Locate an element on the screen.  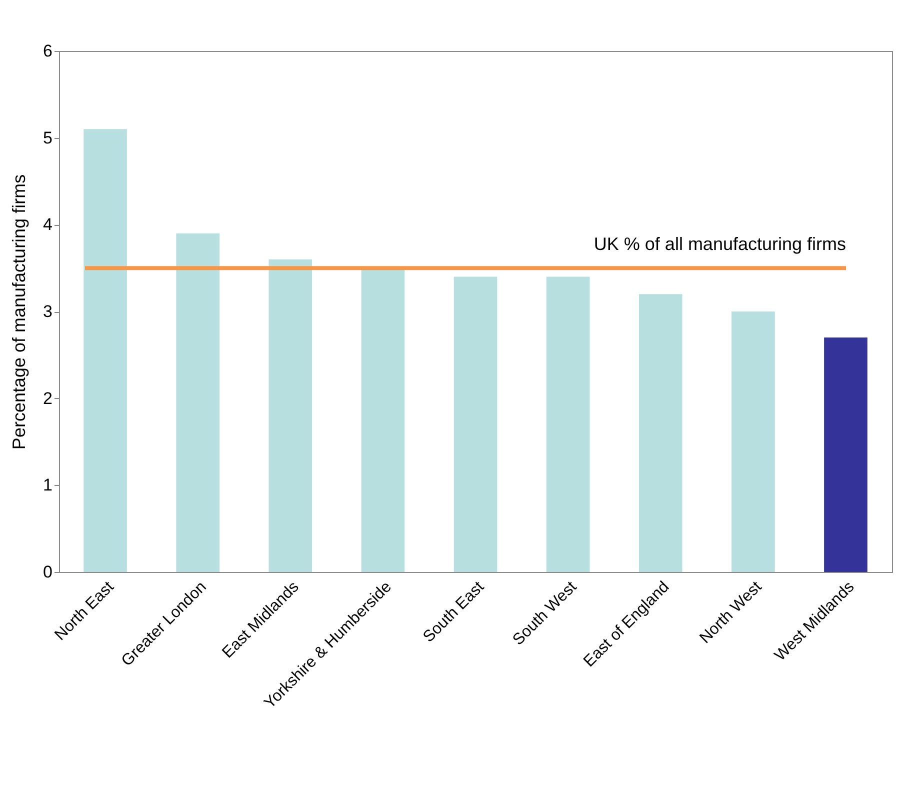
y-tick-label: 5 is located at coordinates (47, 138).